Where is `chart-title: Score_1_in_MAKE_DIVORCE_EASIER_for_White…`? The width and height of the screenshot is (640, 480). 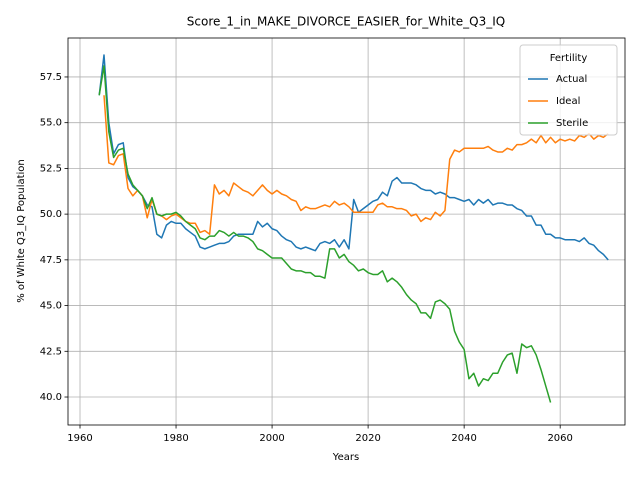 chart-title: Score_1_in_MAKE_DIVORCE_EASIER_for_White… is located at coordinates (346, 22).